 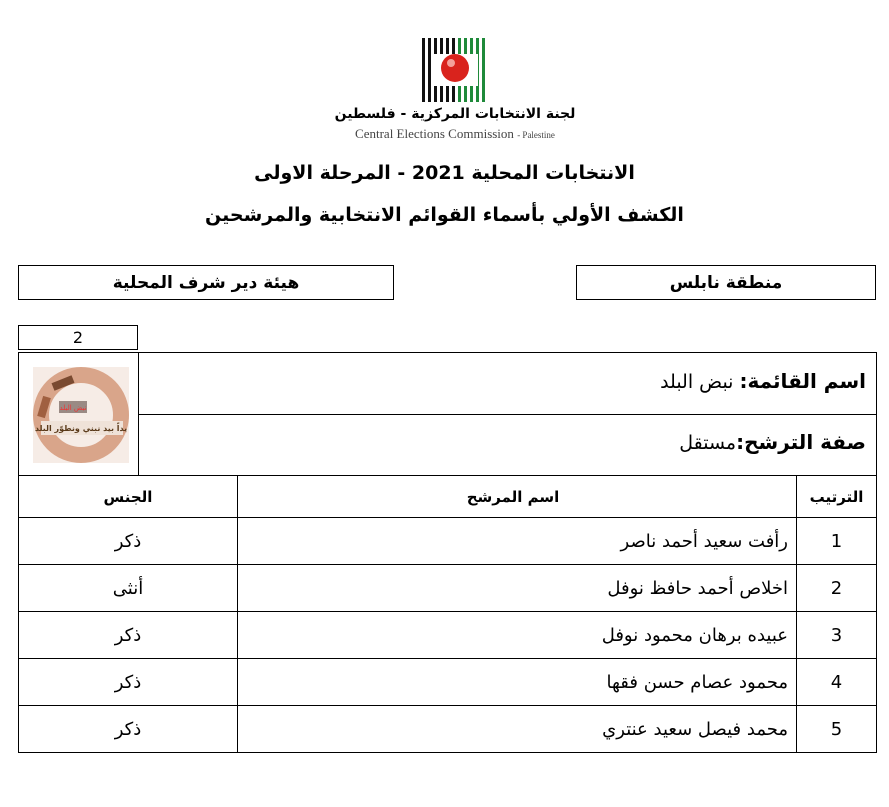 What do you see at coordinates (836, 496) in the screenshot?
I see `header-rank: الترتيب` at bounding box center [836, 496].